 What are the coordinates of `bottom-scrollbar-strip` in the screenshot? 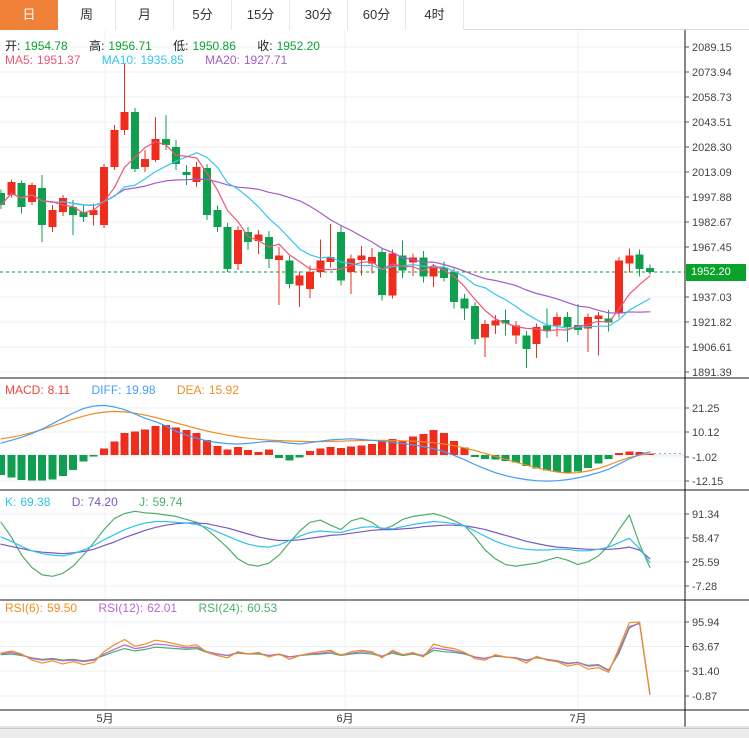 It's located at (374, 733).